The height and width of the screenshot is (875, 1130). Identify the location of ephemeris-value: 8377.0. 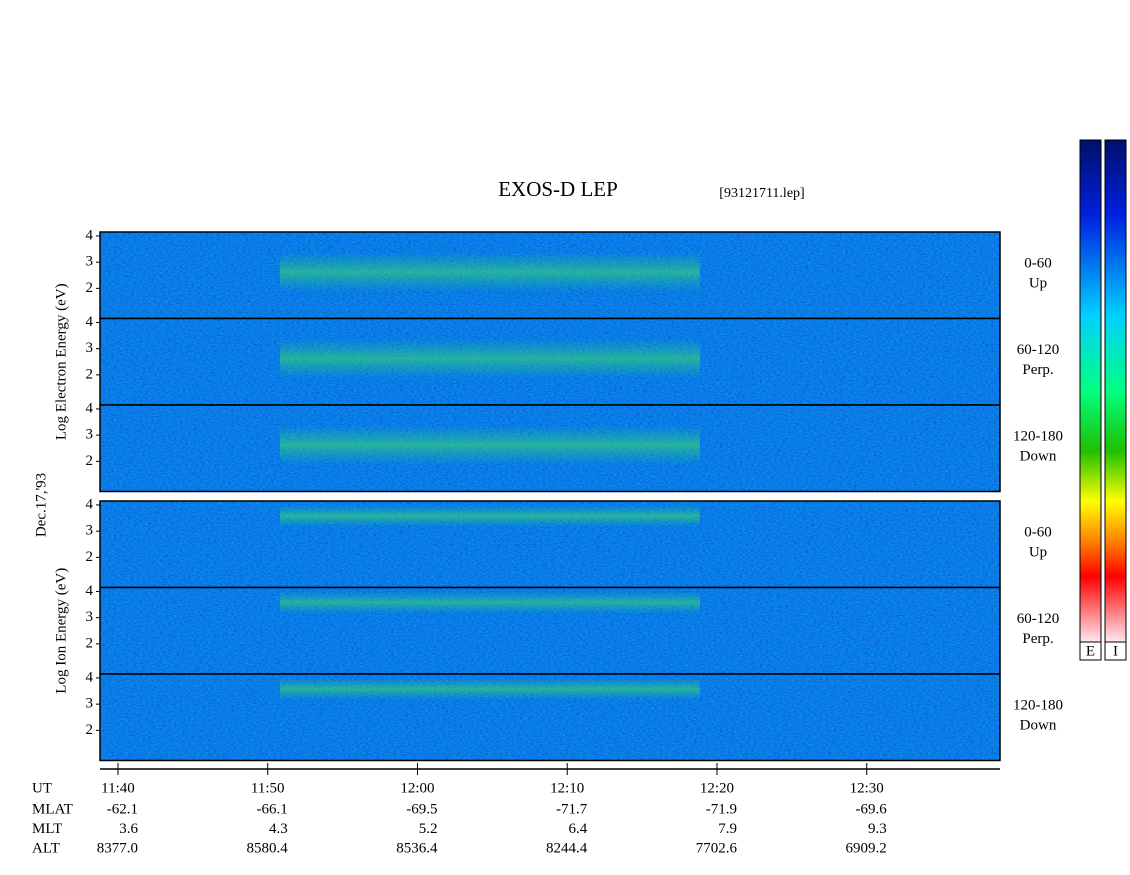
(117, 848).